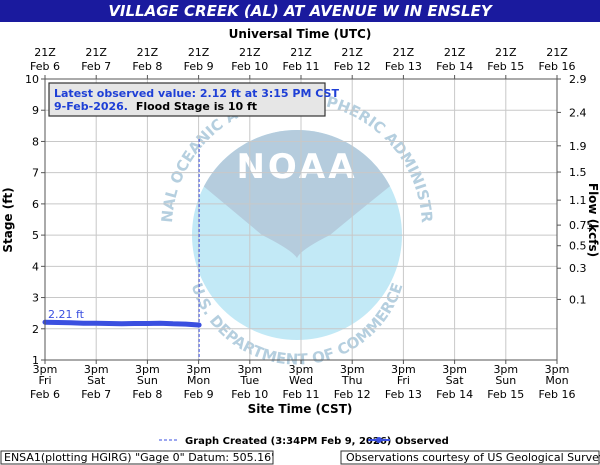 The width and height of the screenshot is (600, 465). What do you see at coordinates (578, 268) in the screenshot?
I see `y2-tick-label: 0.3` at bounding box center [578, 268].